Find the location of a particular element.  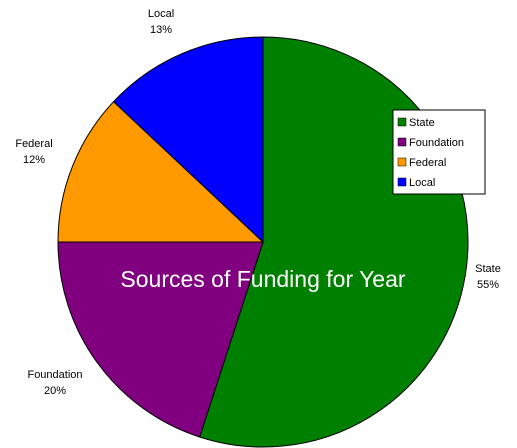

slice-value-foundation: 20% is located at coordinates (55, 391).